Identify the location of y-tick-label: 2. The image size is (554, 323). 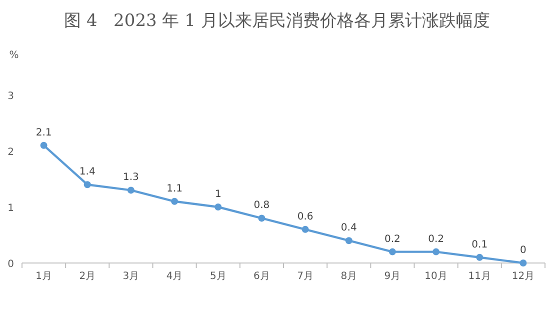
(11, 152).